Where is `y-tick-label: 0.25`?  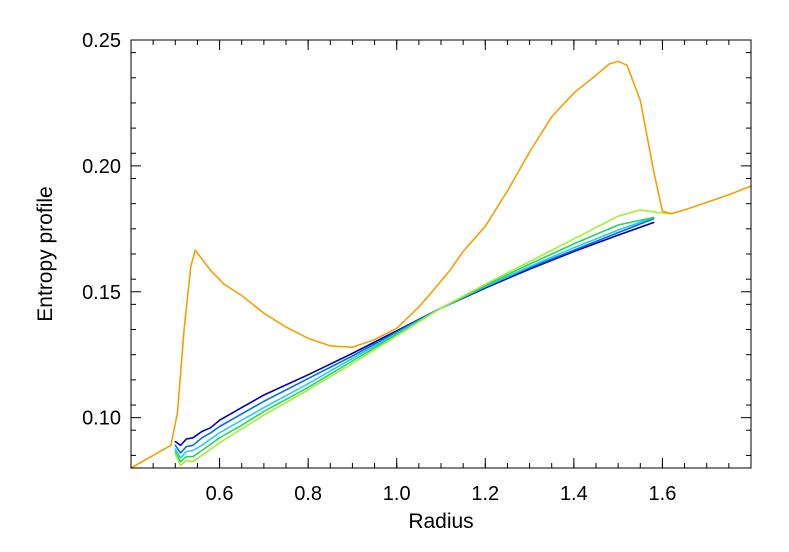
y-tick-label: 0.25 is located at coordinates (101, 41).